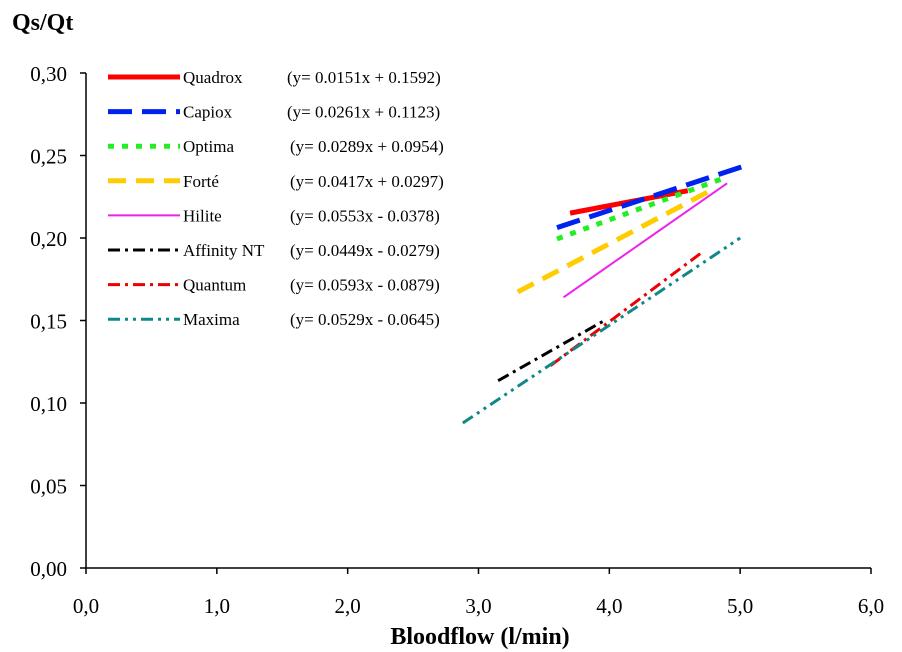 The image size is (902, 652). Describe the element at coordinates (48, 569) in the screenshot. I see `y-tick-label: 0,00` at that location.